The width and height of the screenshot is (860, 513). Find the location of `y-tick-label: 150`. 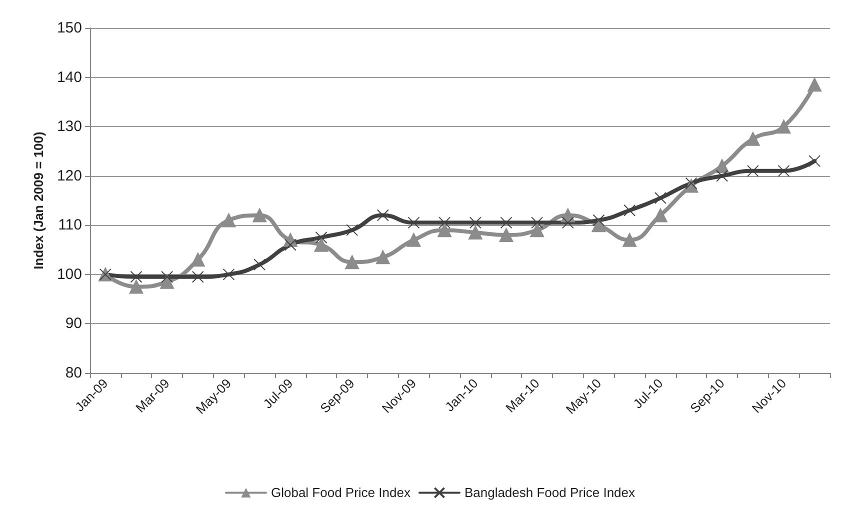

y-tick-label: 150 is located at coordinates (69, 28).